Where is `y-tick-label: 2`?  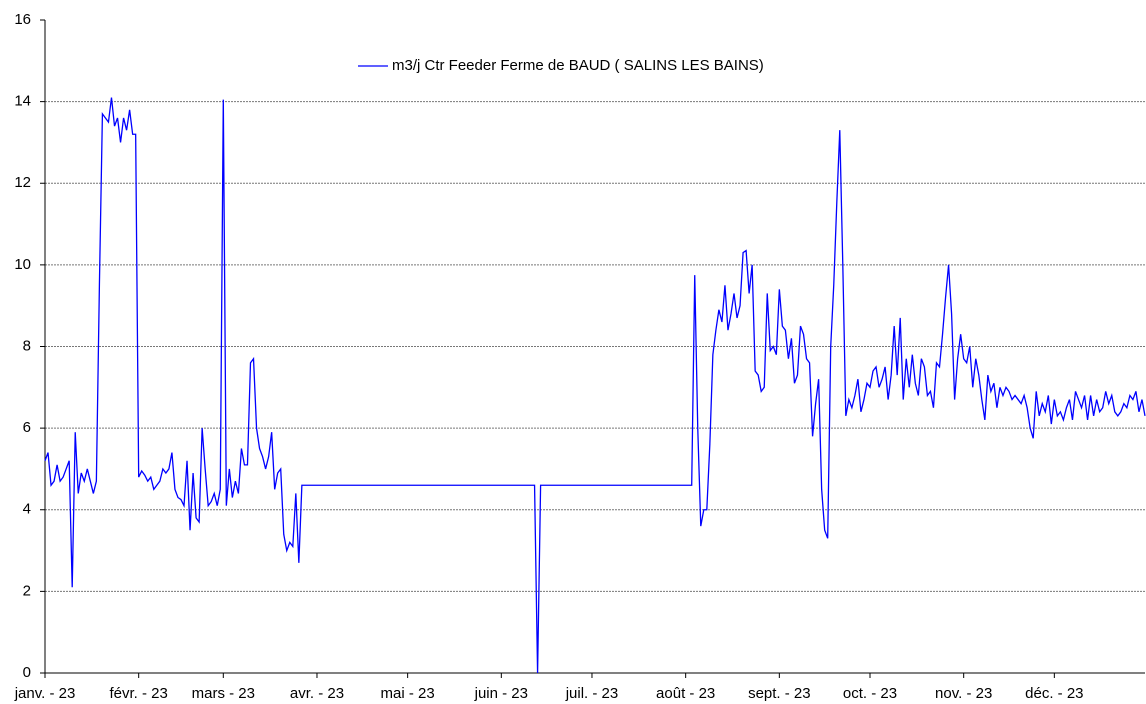
y-tick-label: 2 is located at coordinates (27, 590).